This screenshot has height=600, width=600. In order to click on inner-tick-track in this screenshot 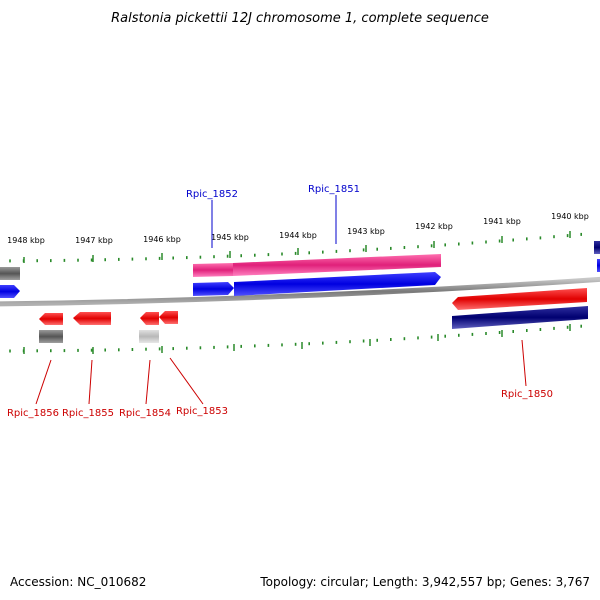, I will do `click(296, 339)`.